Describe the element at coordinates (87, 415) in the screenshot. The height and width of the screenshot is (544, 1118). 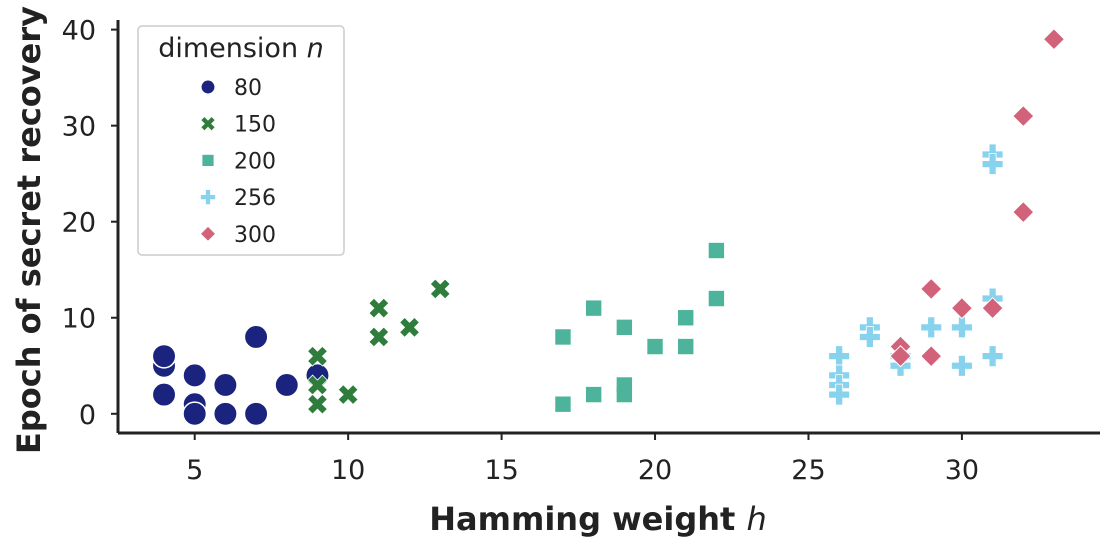
I see `y-tick-label: 0` at that location.